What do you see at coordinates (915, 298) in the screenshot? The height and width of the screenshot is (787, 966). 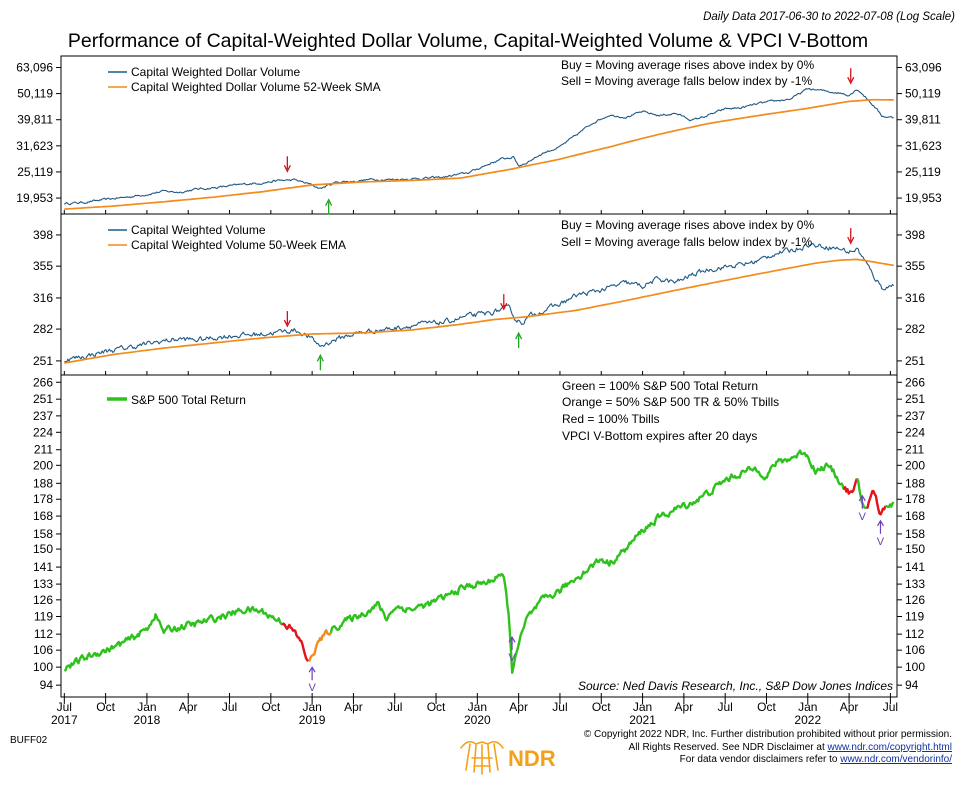 I see `panel2-ylabel-right: 316` at bounding box center [915, 298].